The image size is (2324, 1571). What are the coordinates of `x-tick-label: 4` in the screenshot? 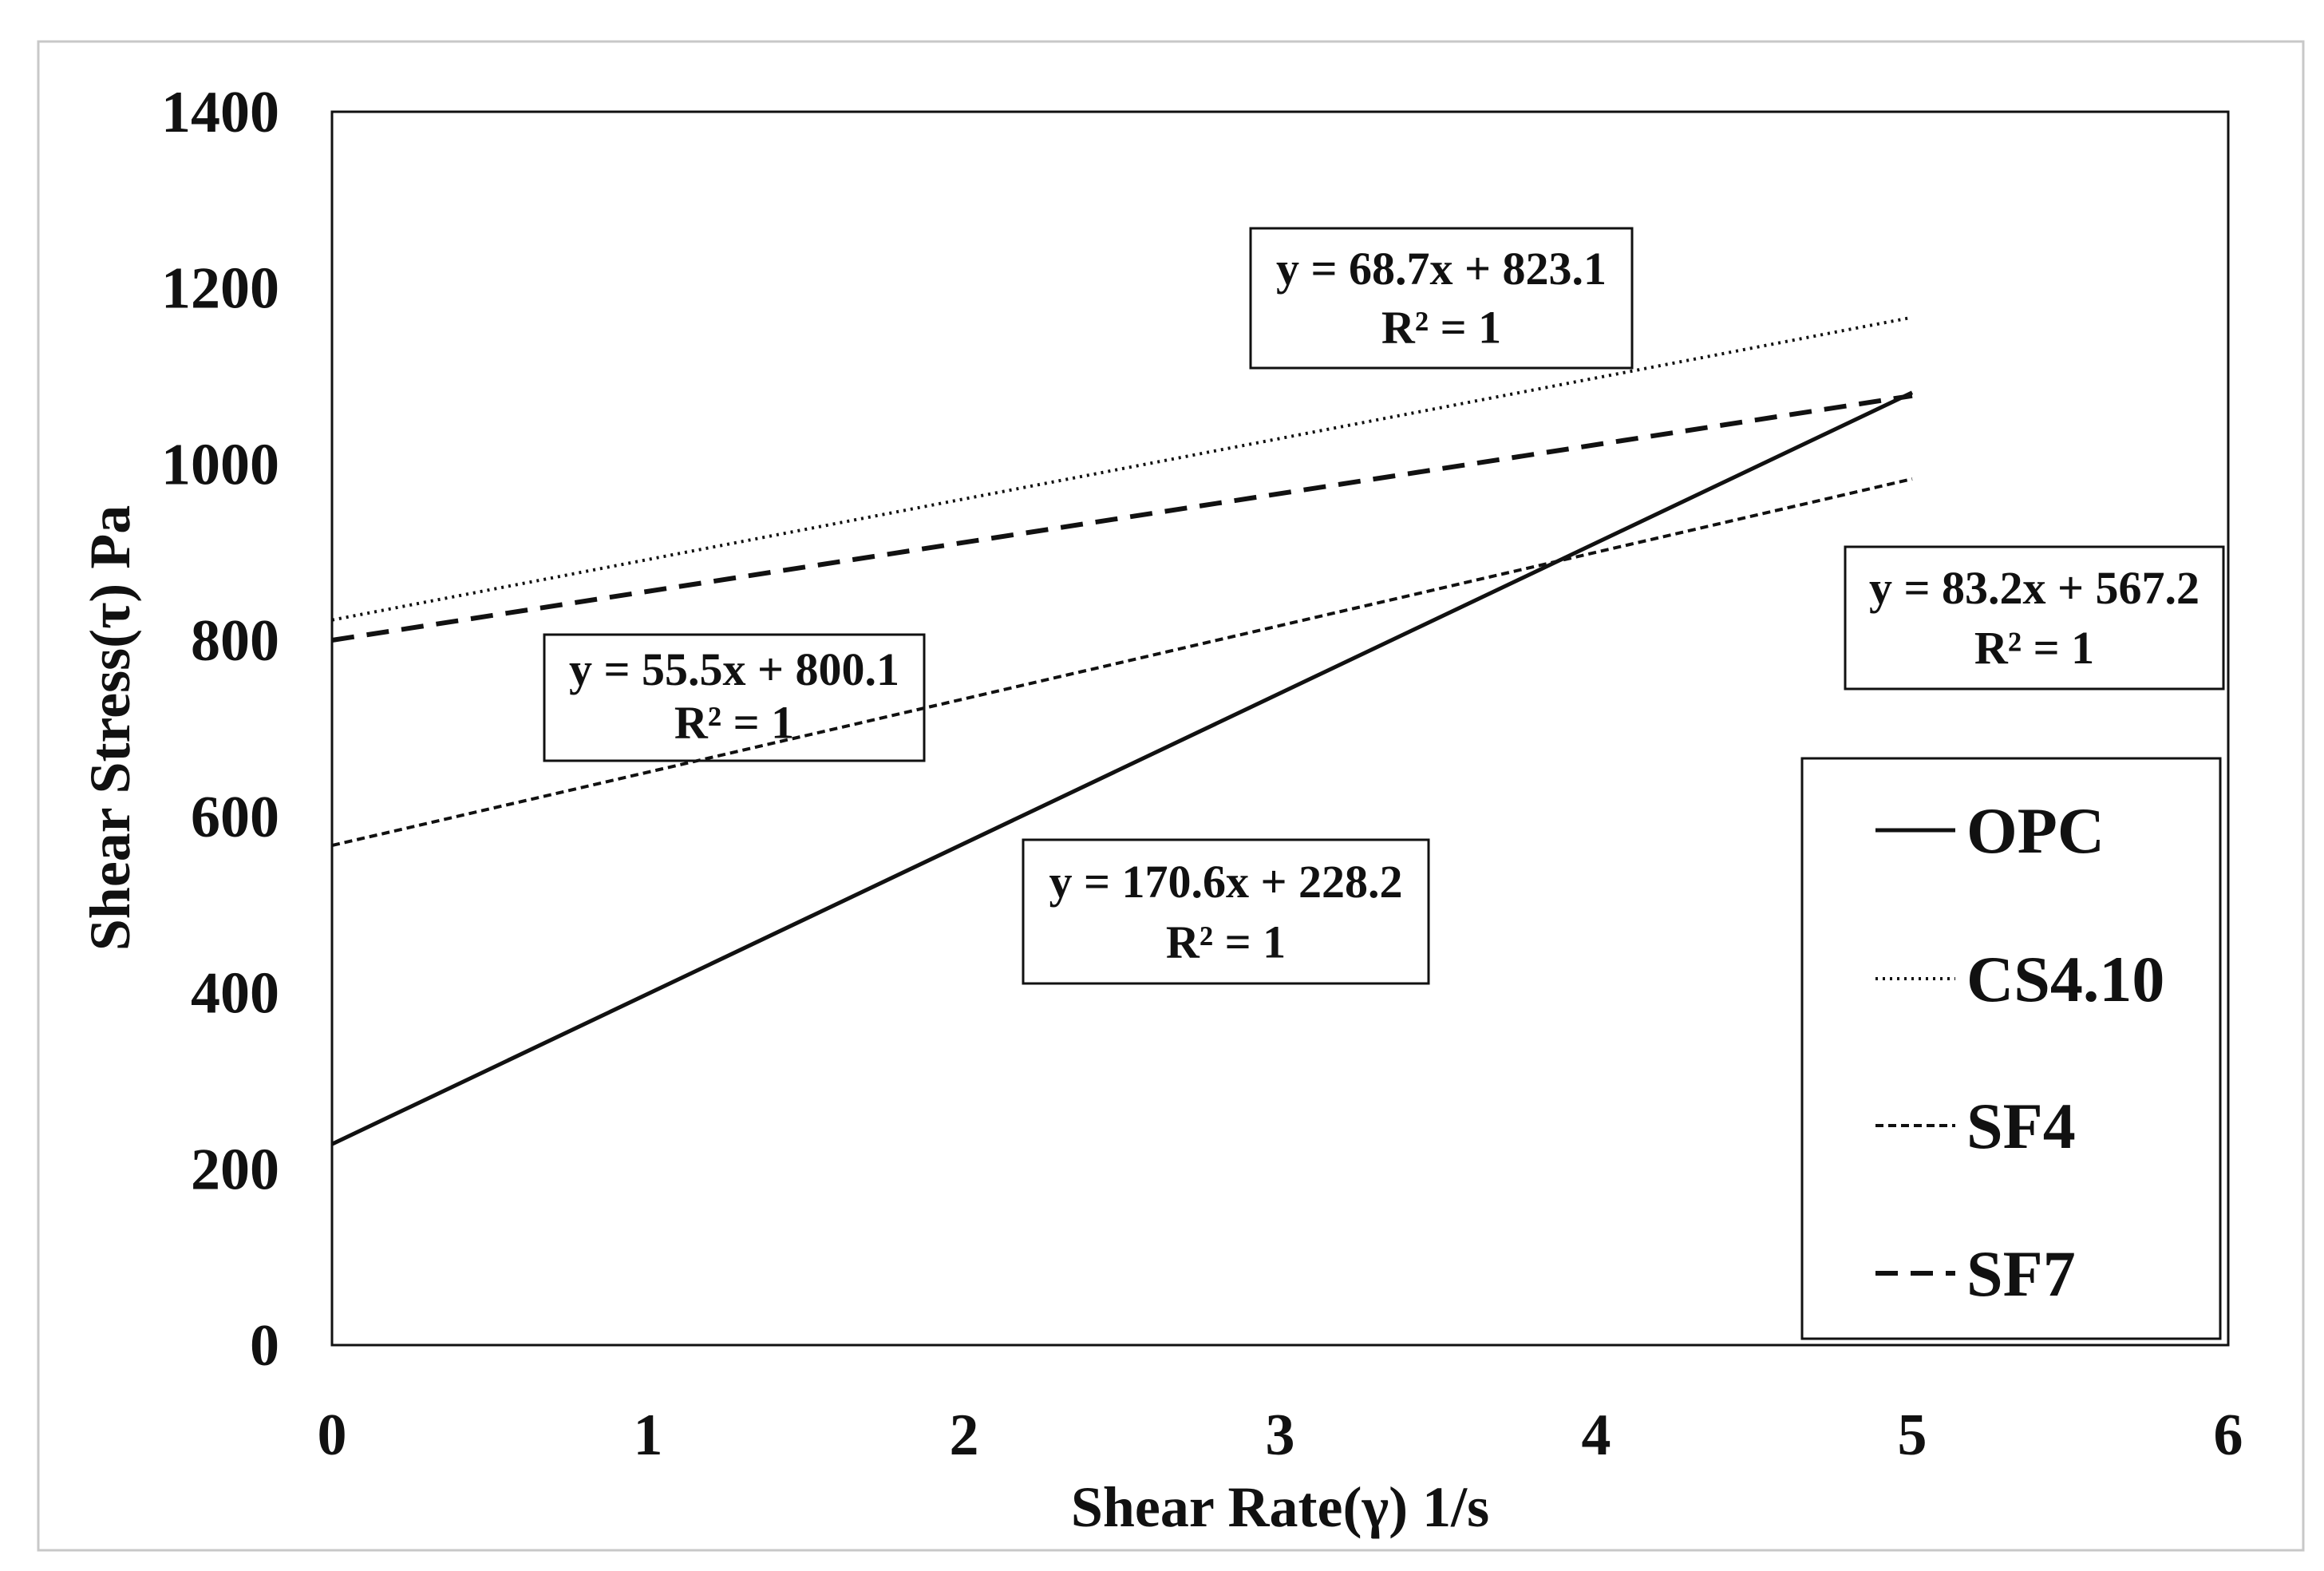 It's located at (1596, 1435).